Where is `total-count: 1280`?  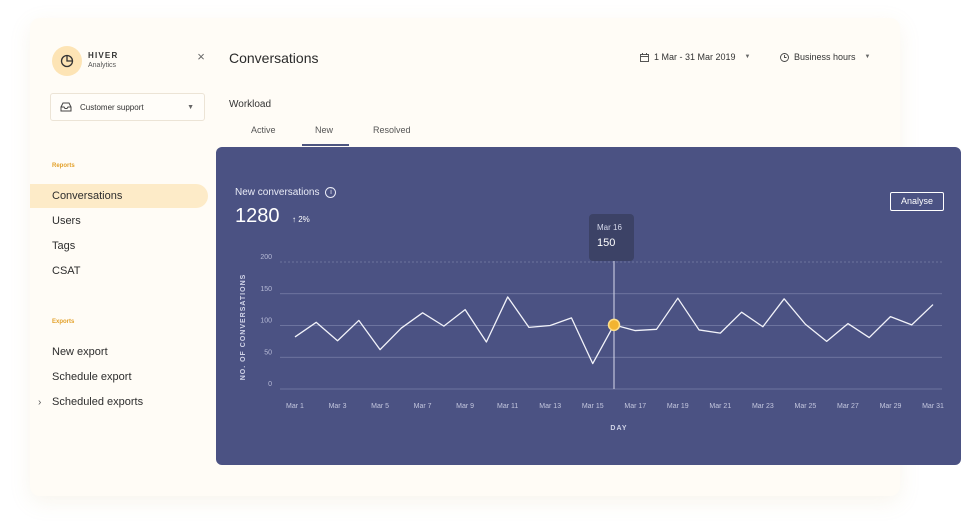 total-count: 1280 is located at coordinates (257, 216).